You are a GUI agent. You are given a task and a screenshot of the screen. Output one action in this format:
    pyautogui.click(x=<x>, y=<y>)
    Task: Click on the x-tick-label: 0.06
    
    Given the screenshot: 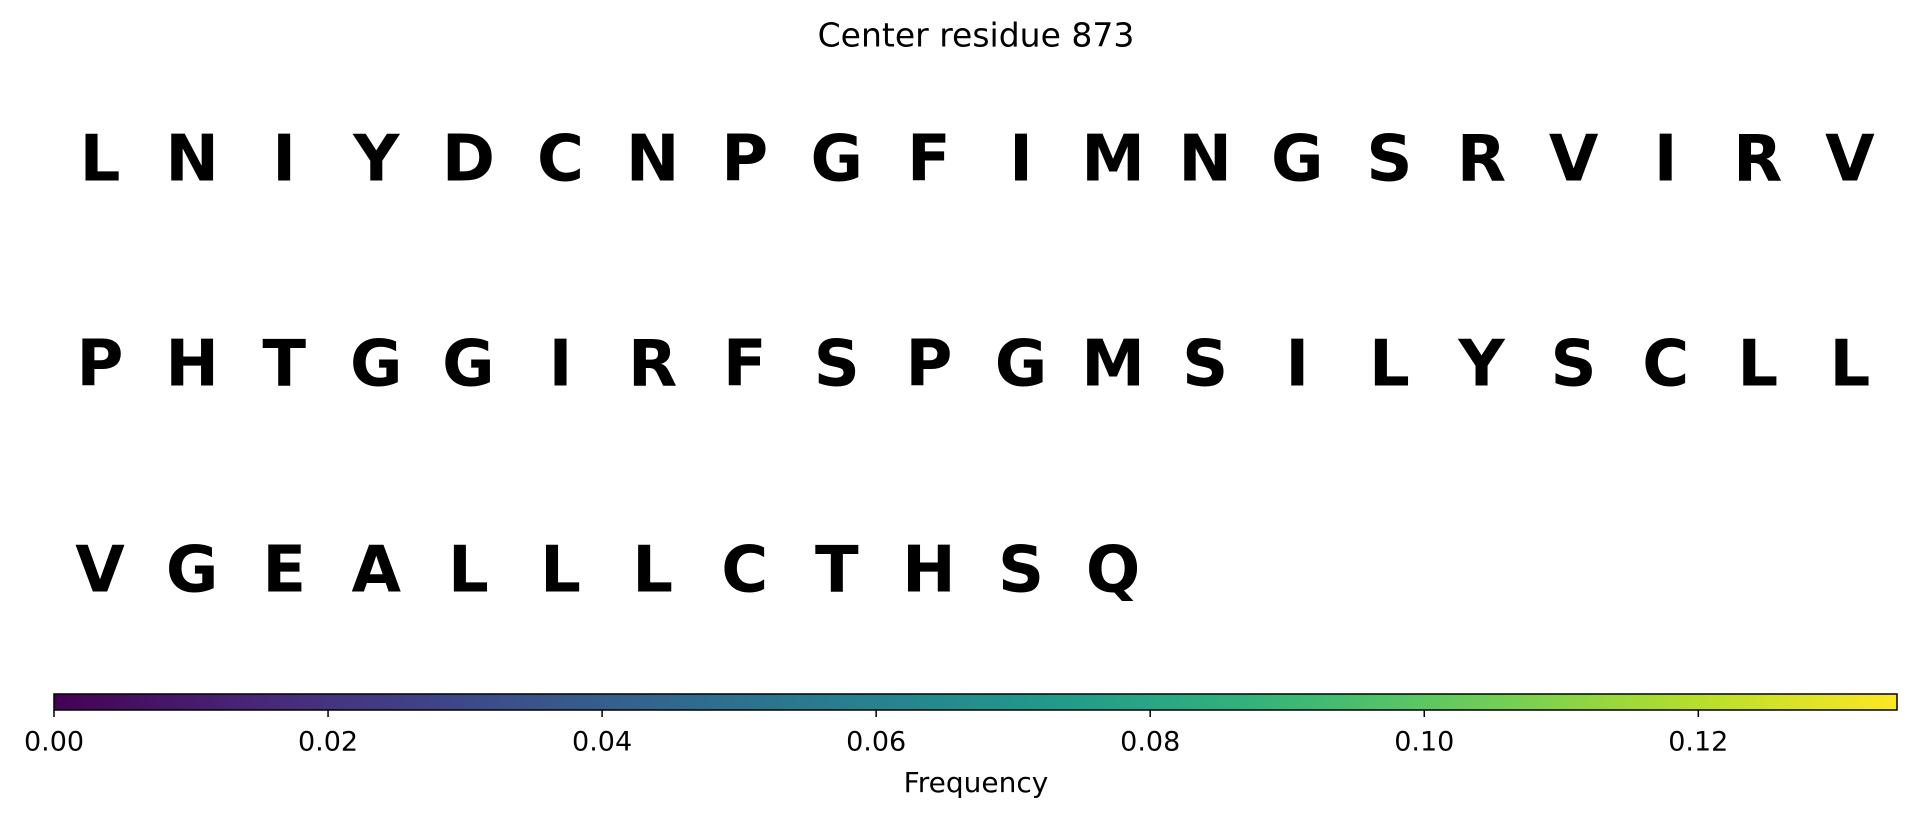 What is the action you would take?
    pyautogui.click(x=876, y=742)
    